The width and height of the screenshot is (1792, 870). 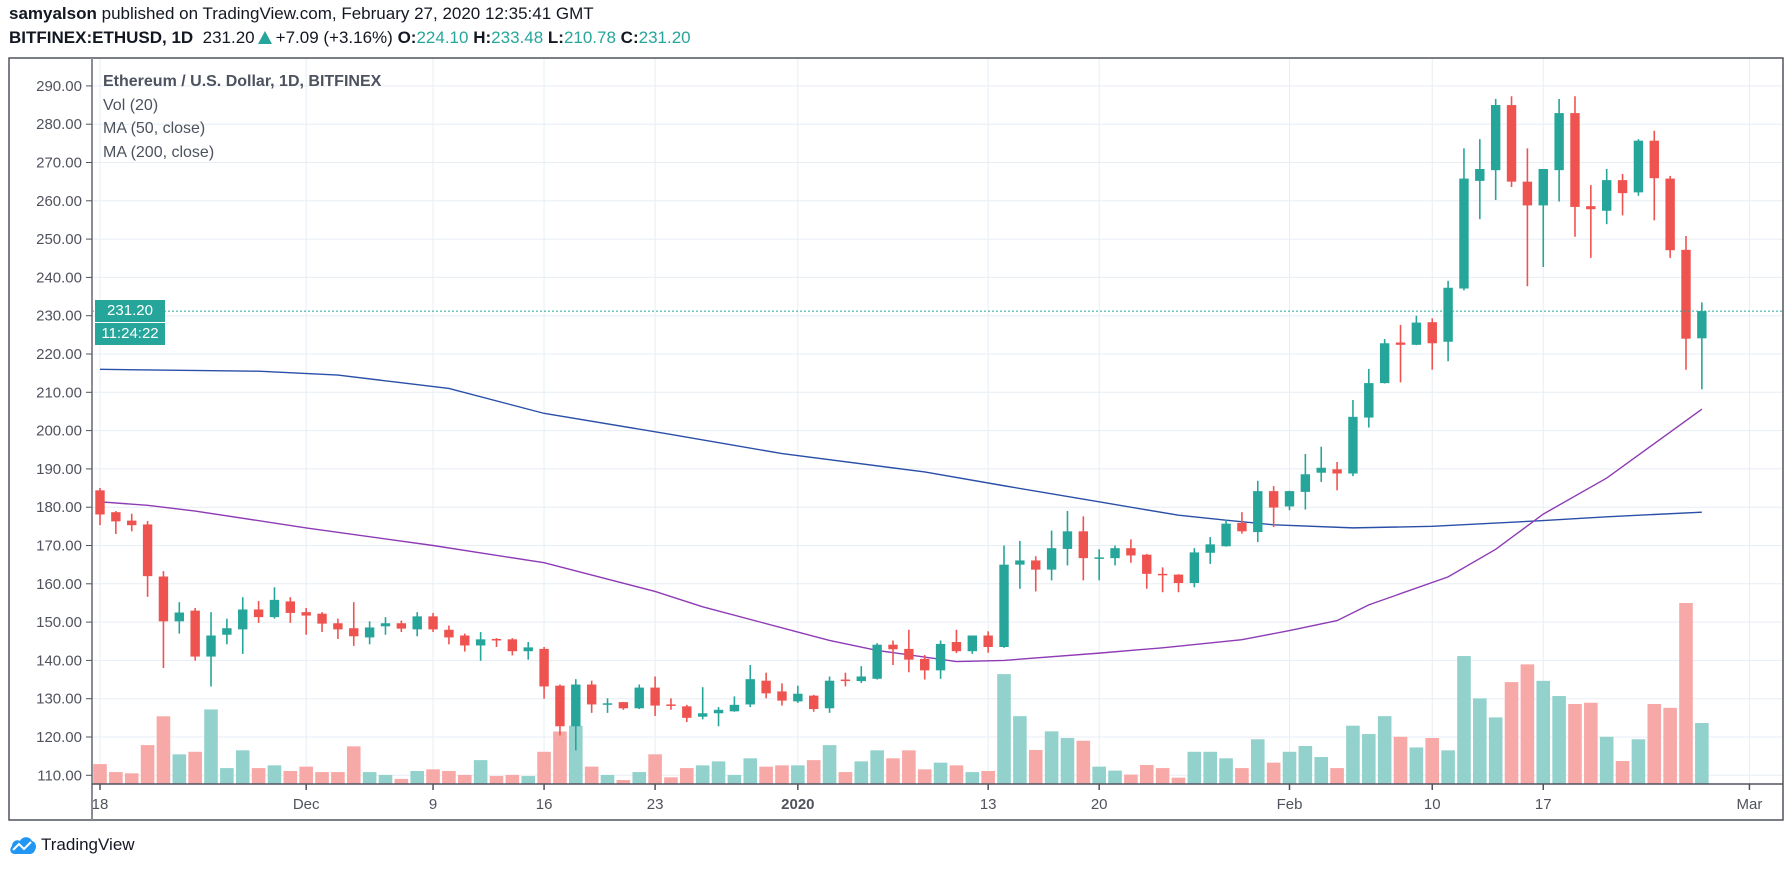 I want to click on price-tick-label: 210.00, so click(x=59, y=392).